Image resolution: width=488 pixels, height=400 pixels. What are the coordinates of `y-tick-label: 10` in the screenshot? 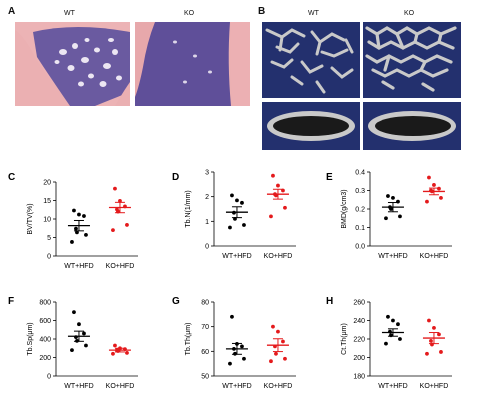 It's located at (47, 220).